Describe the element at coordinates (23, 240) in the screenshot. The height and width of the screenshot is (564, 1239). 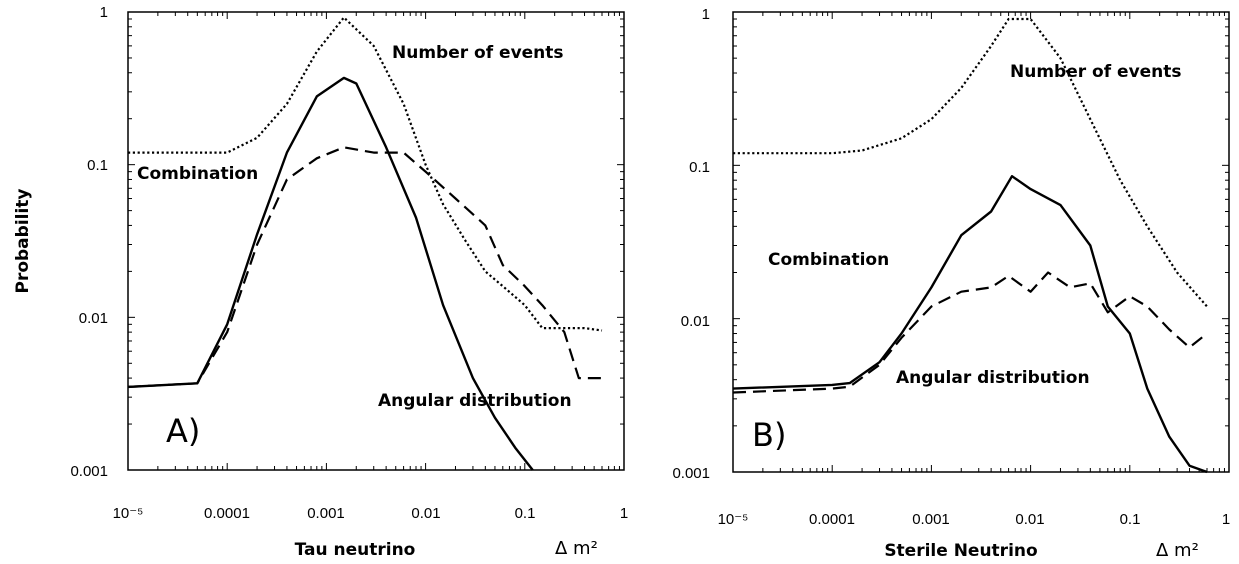
I see `y-axis-title: Probability` at that location.